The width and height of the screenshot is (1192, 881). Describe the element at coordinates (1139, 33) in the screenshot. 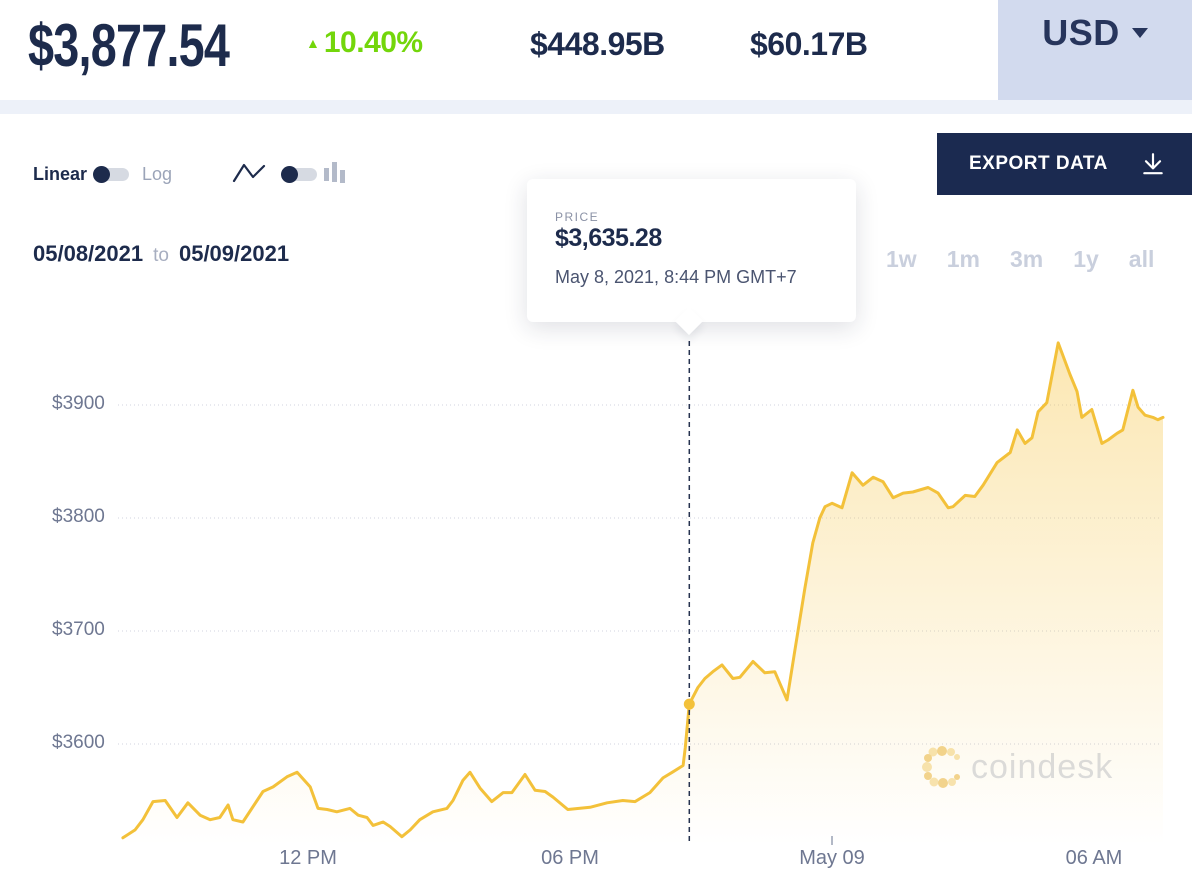

I see `chevron-down-icon` at that location.